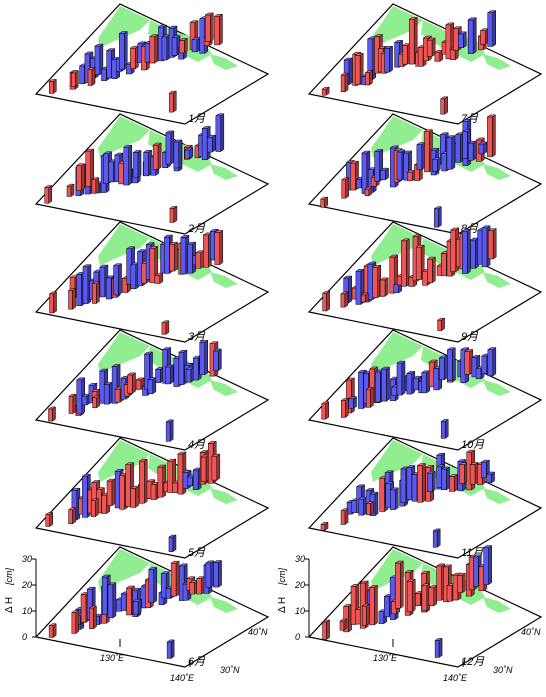 The height and width of the screenshot is (697, 546). Describe the element at coordinates (503, 670) in the screenshot. I see `lat-tick-label: 30˚N` at that location.